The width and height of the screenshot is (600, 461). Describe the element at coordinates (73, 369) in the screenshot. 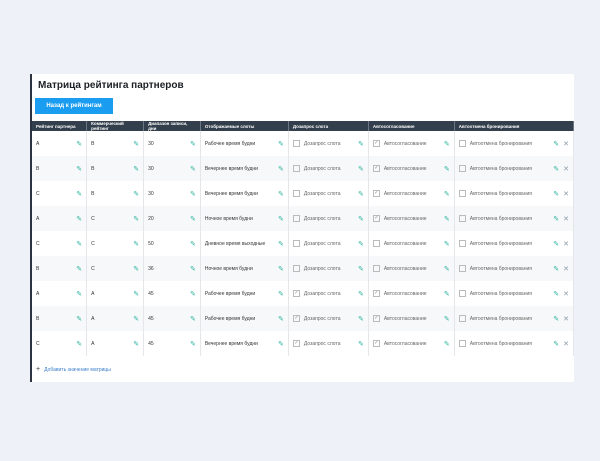

I see `add-matrix-value-link: + Добавить значение матрицы` at that location.